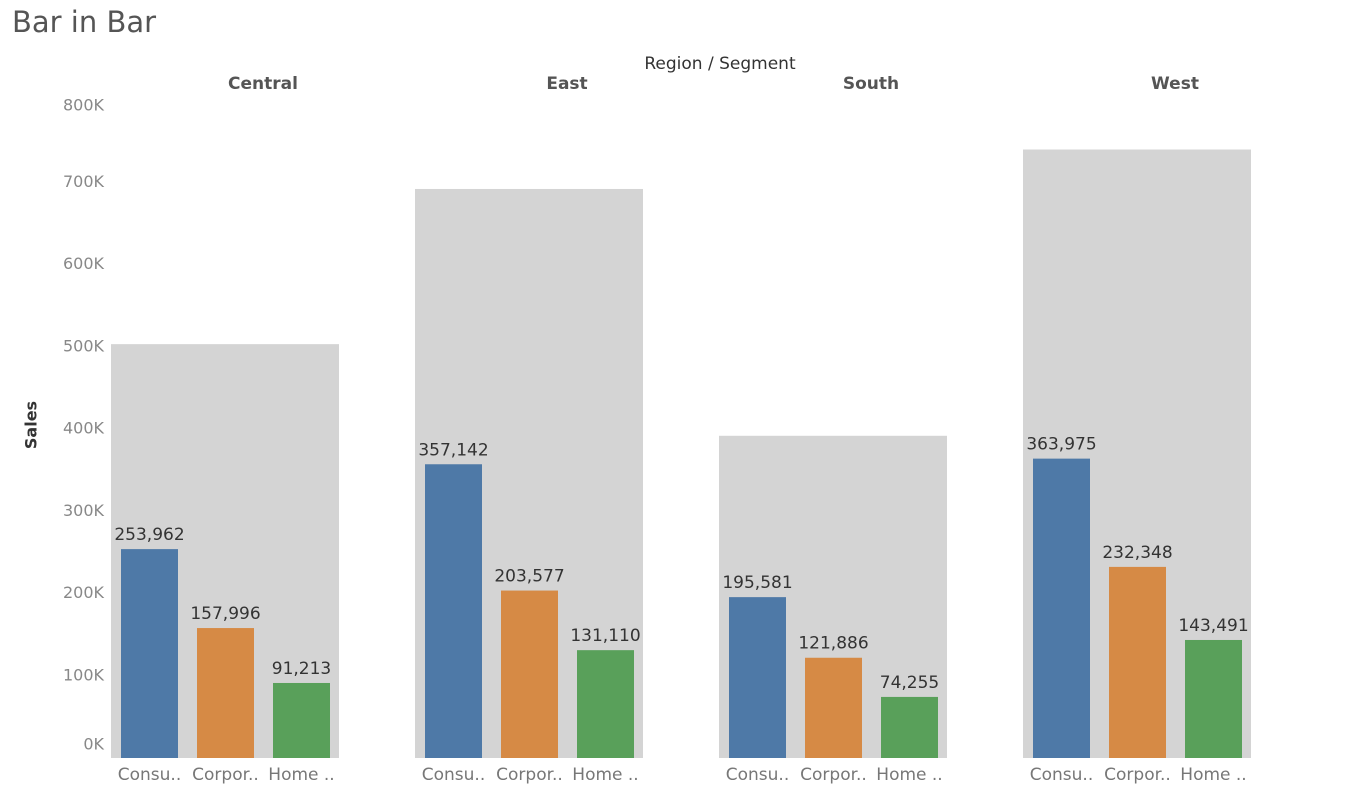 The image size is (1357, 799). What do you see at coordinates (453, 450) in the screenshot?
I see `value-label: 357,142` at bounding box center [453, 450].